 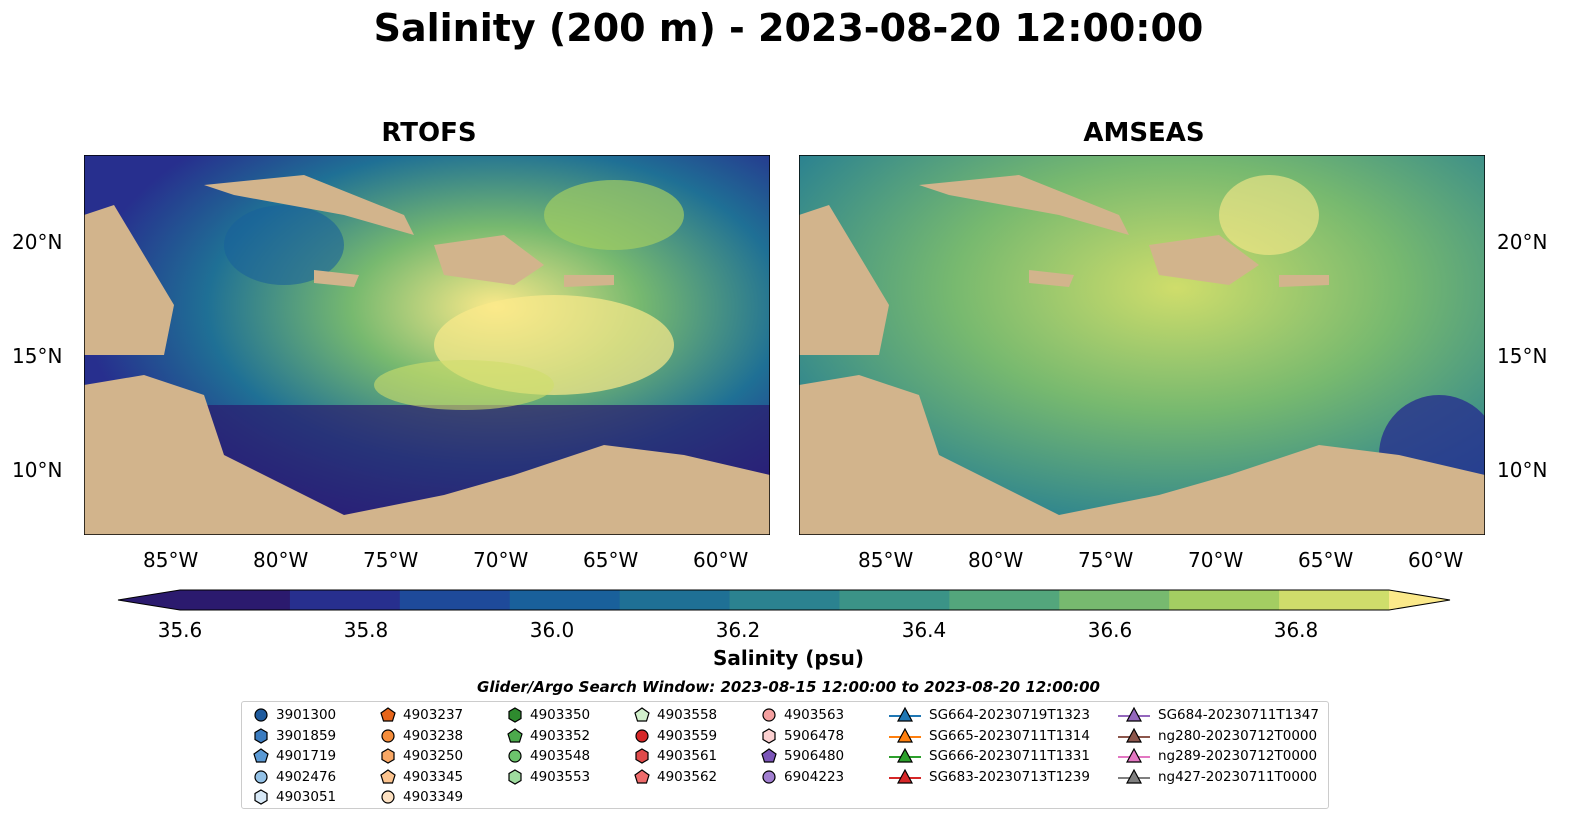 I want to click on legend-item: 6904223, so click(x=802, y=777).